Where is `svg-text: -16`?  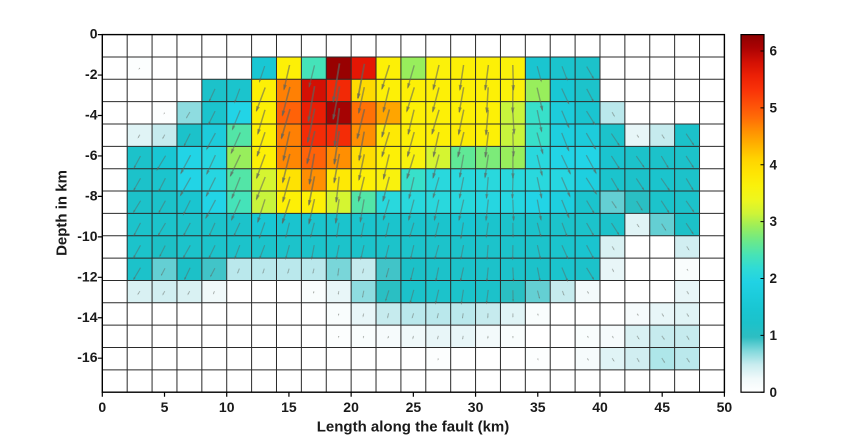 svg-text: -16 is located at coordinates (87, 357).